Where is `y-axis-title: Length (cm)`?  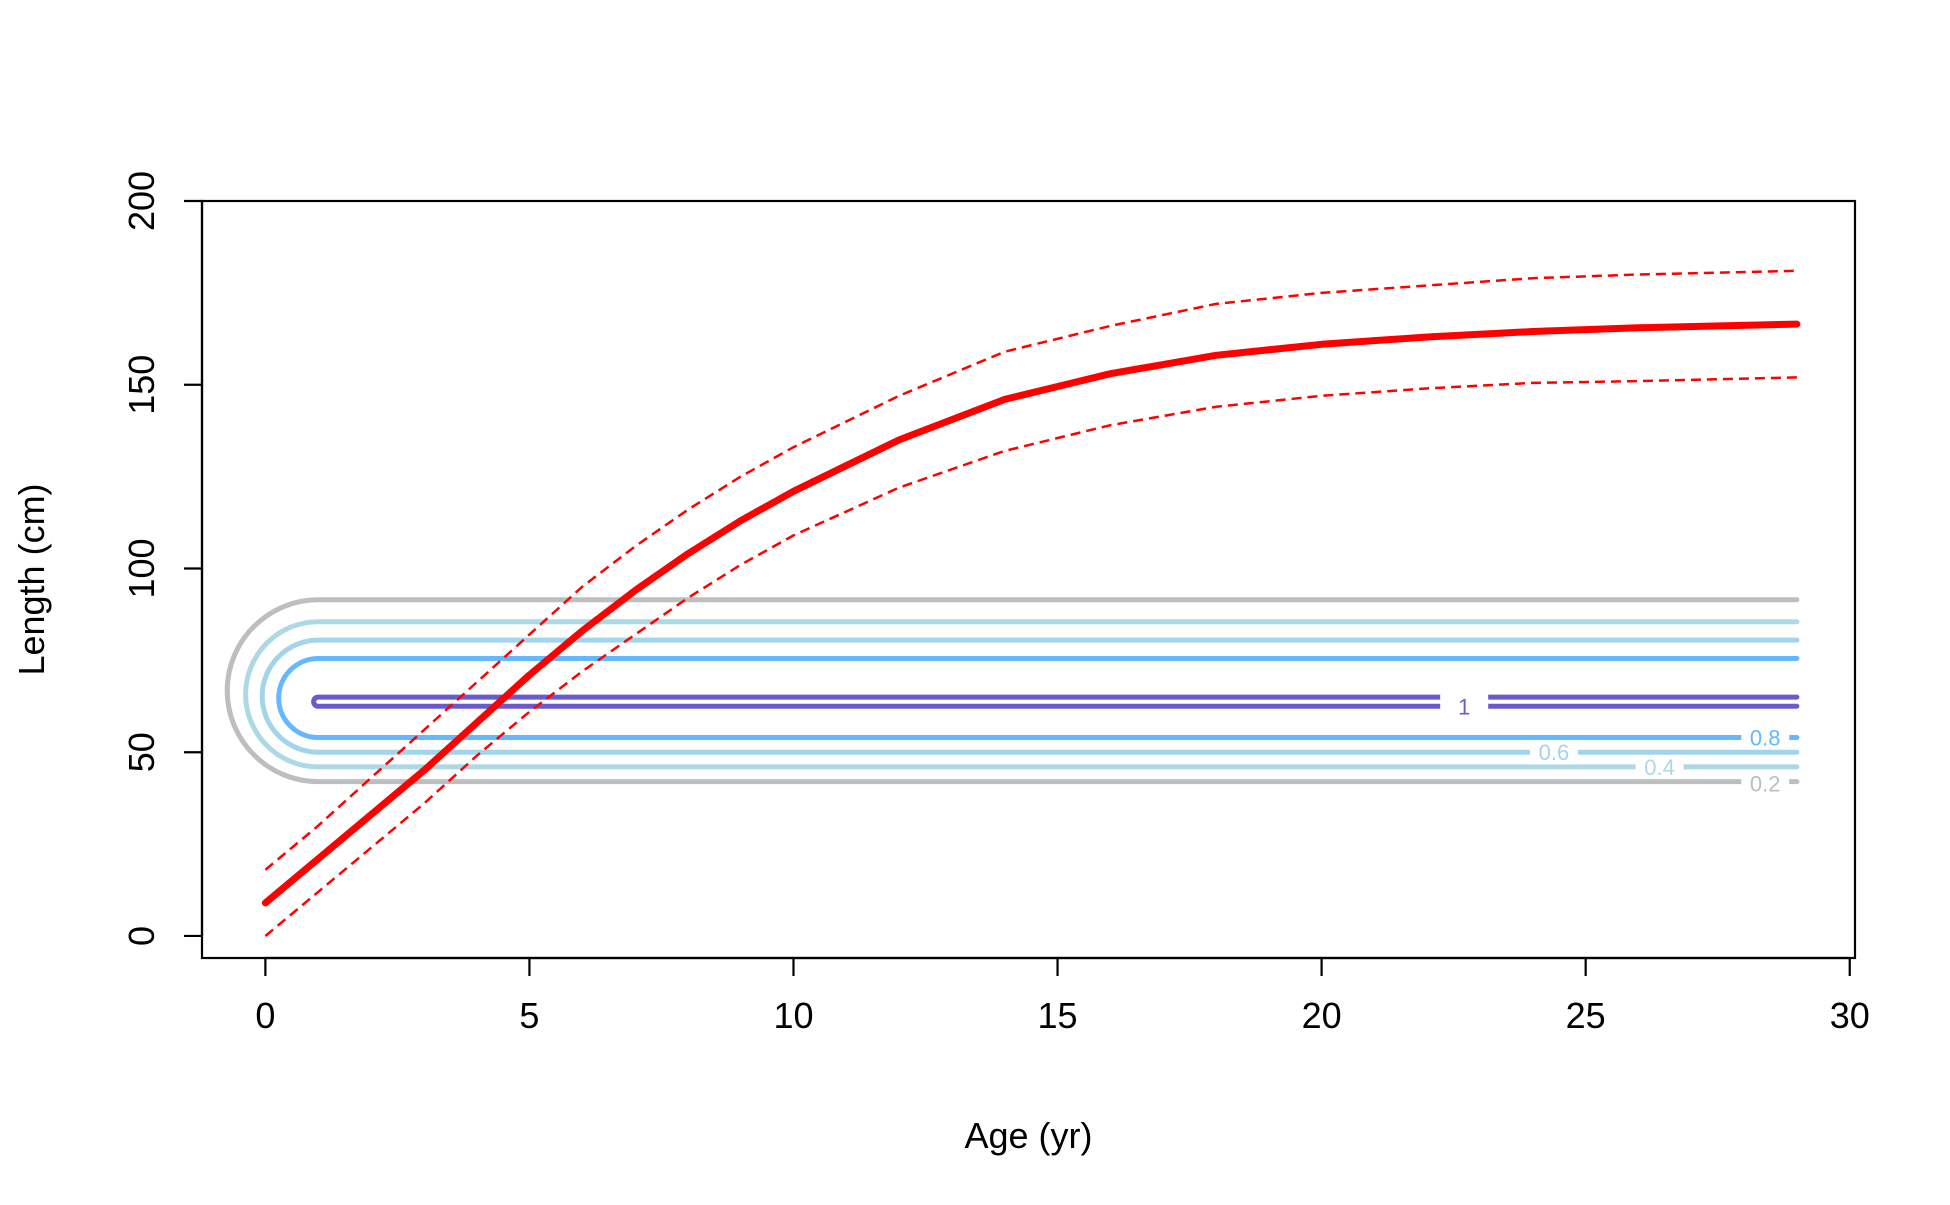 y-axis-title: Length (cm) is located at coordinates (31, 579).